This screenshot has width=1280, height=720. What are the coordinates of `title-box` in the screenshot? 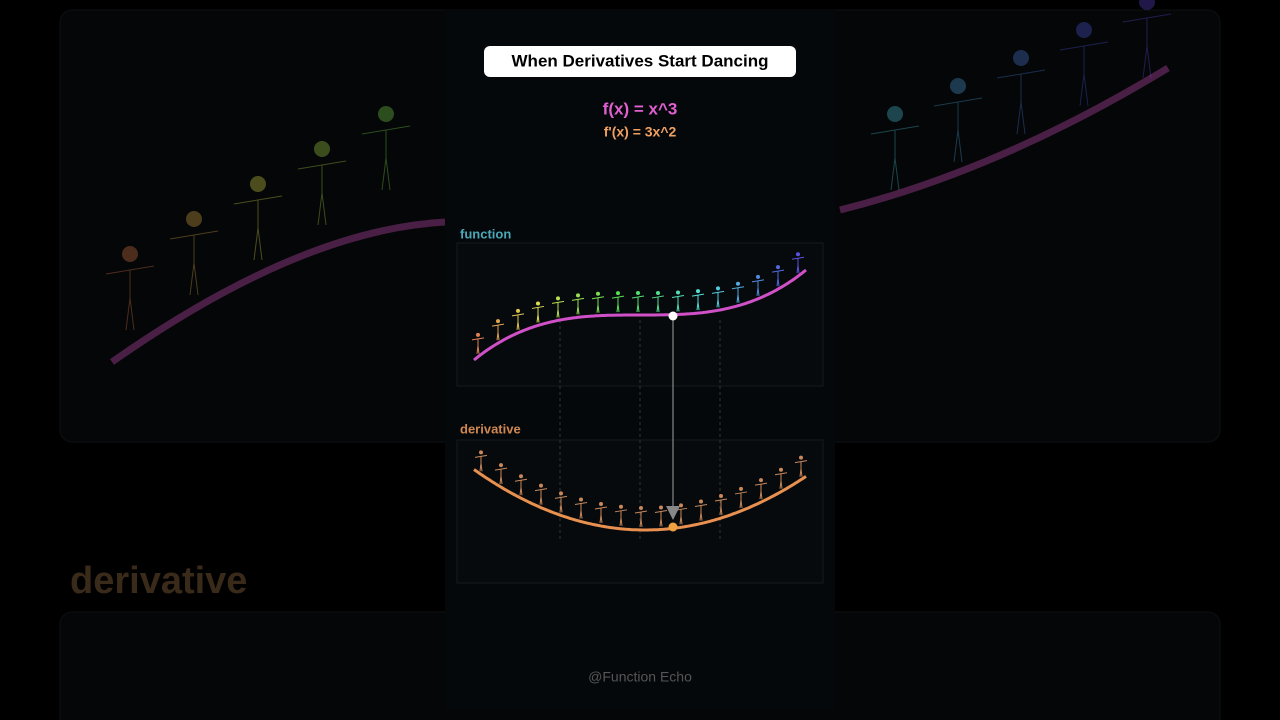 It's located at (640, 61).